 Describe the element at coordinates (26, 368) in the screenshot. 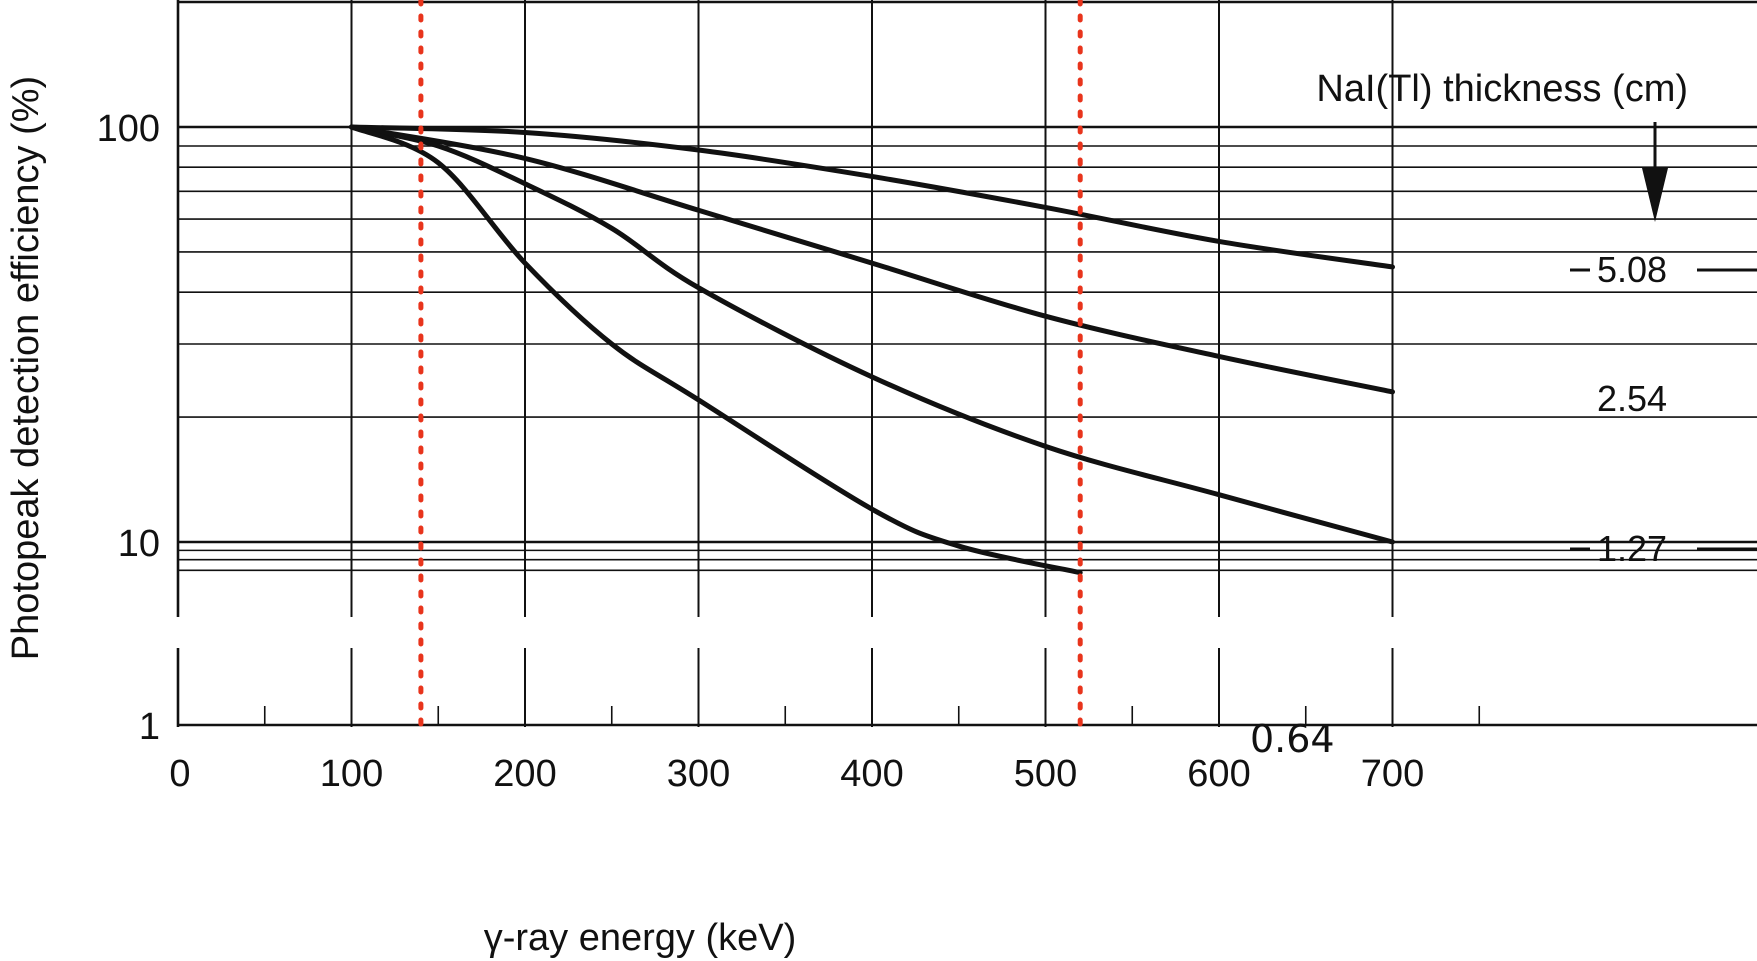

I see `y-axis-label: Photopeak detection efficiency (%)` at that location.